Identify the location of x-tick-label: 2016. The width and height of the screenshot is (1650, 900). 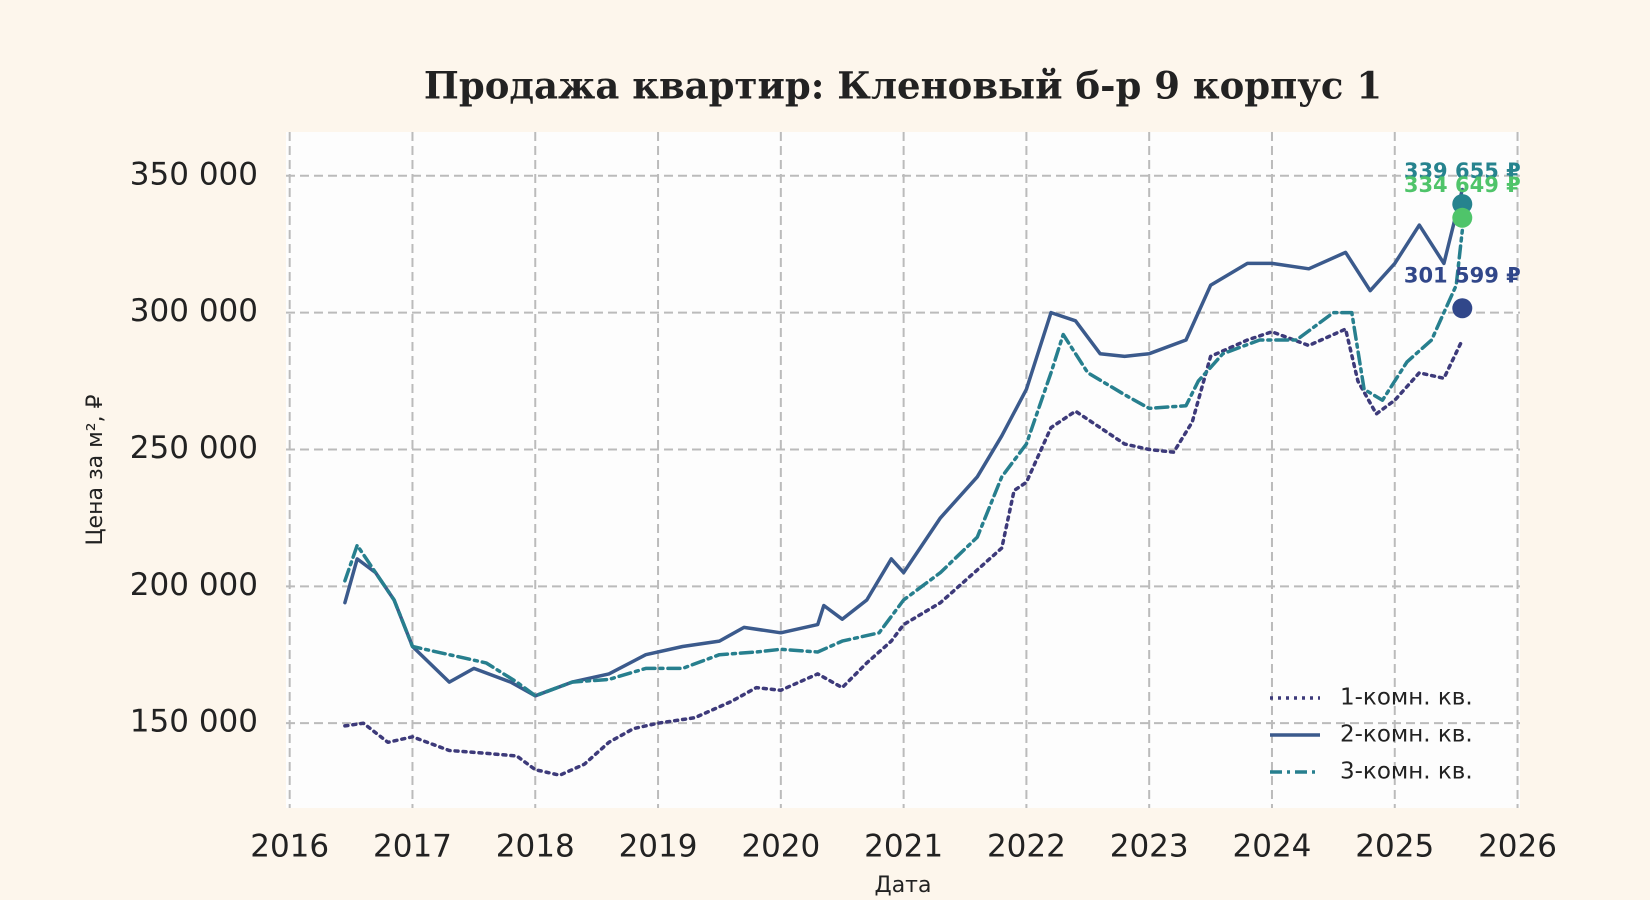
(289, 847).